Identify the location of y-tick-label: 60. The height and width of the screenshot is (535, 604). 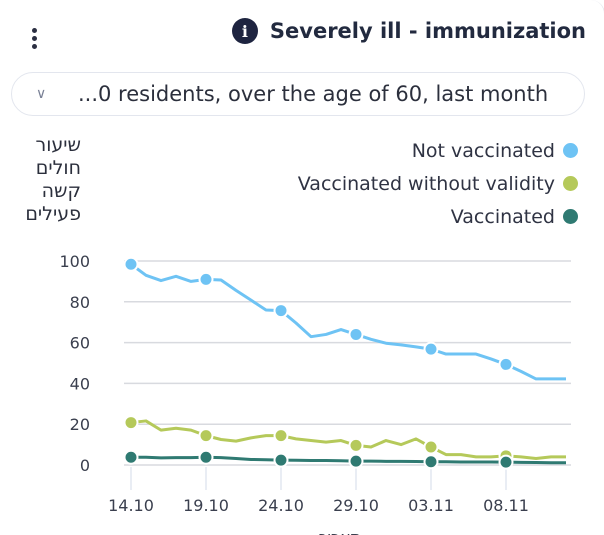
(80, 343).